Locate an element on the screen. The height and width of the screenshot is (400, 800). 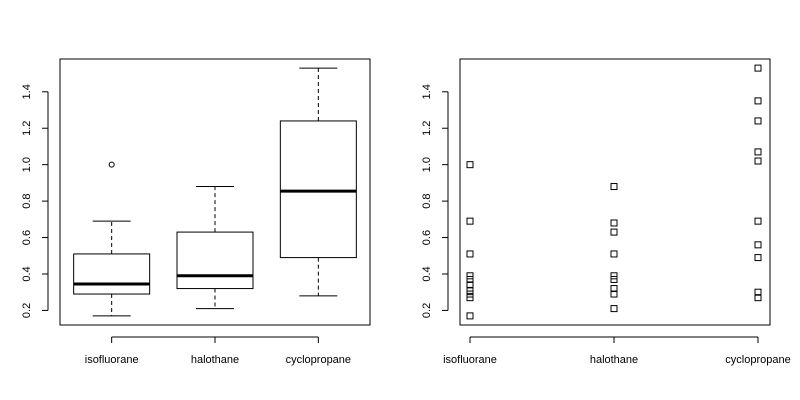
box-cyclopropane is located at coordinates (318, 182).